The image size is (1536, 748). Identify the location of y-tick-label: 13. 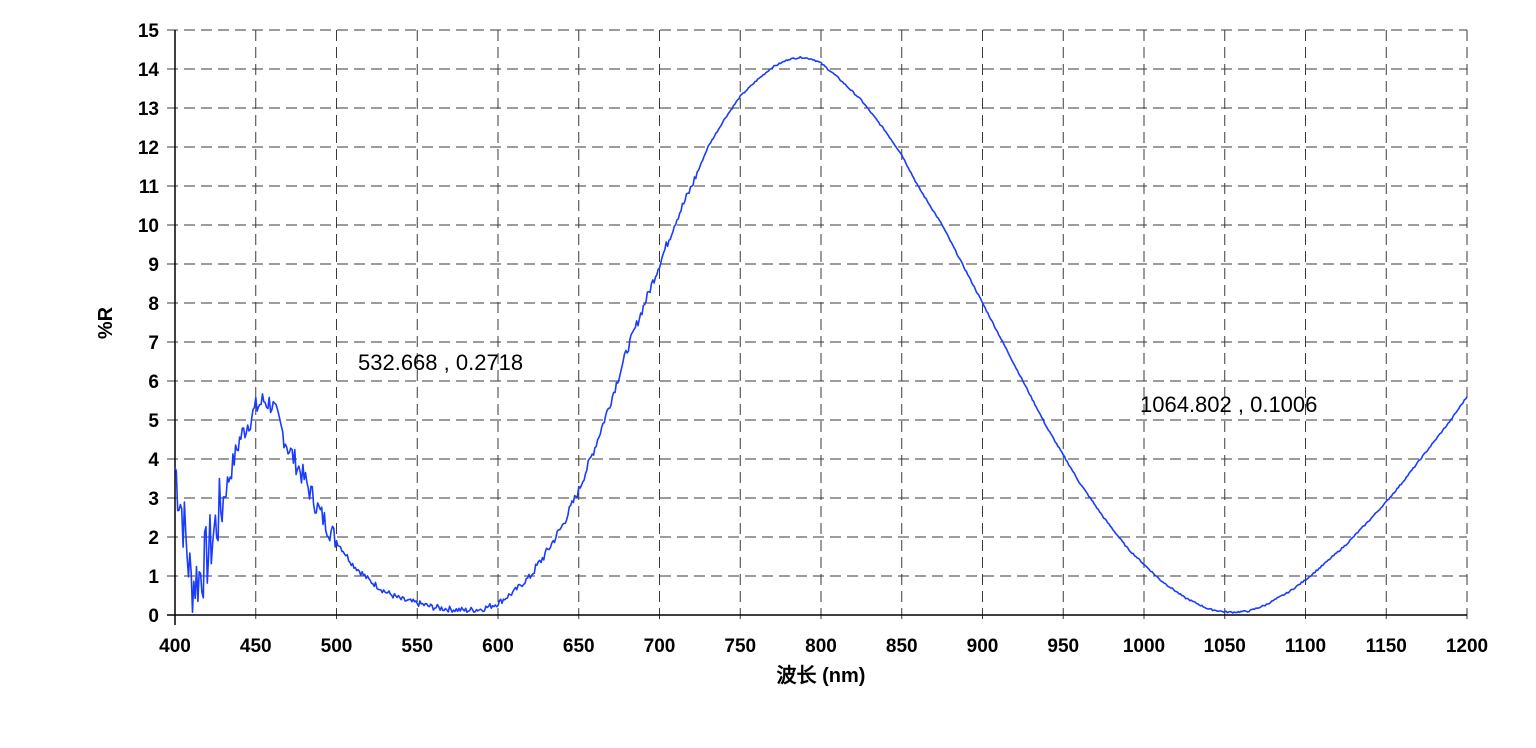
(148, 109).